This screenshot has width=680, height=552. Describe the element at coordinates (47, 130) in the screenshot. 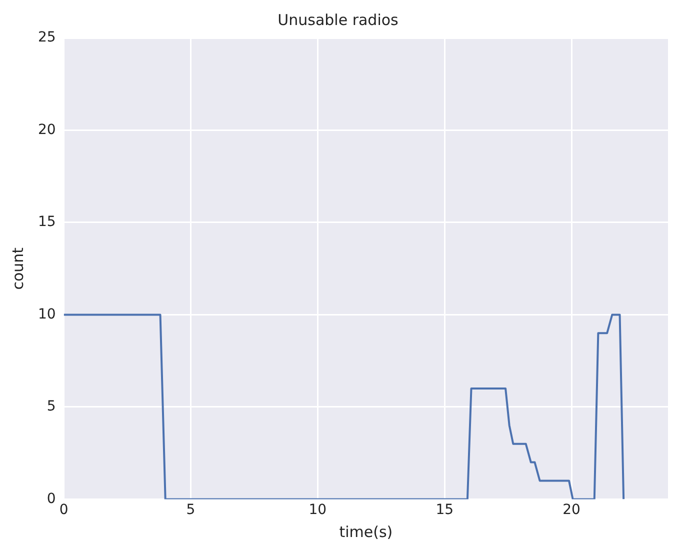

I see `y-tick-label: 20` at that location.